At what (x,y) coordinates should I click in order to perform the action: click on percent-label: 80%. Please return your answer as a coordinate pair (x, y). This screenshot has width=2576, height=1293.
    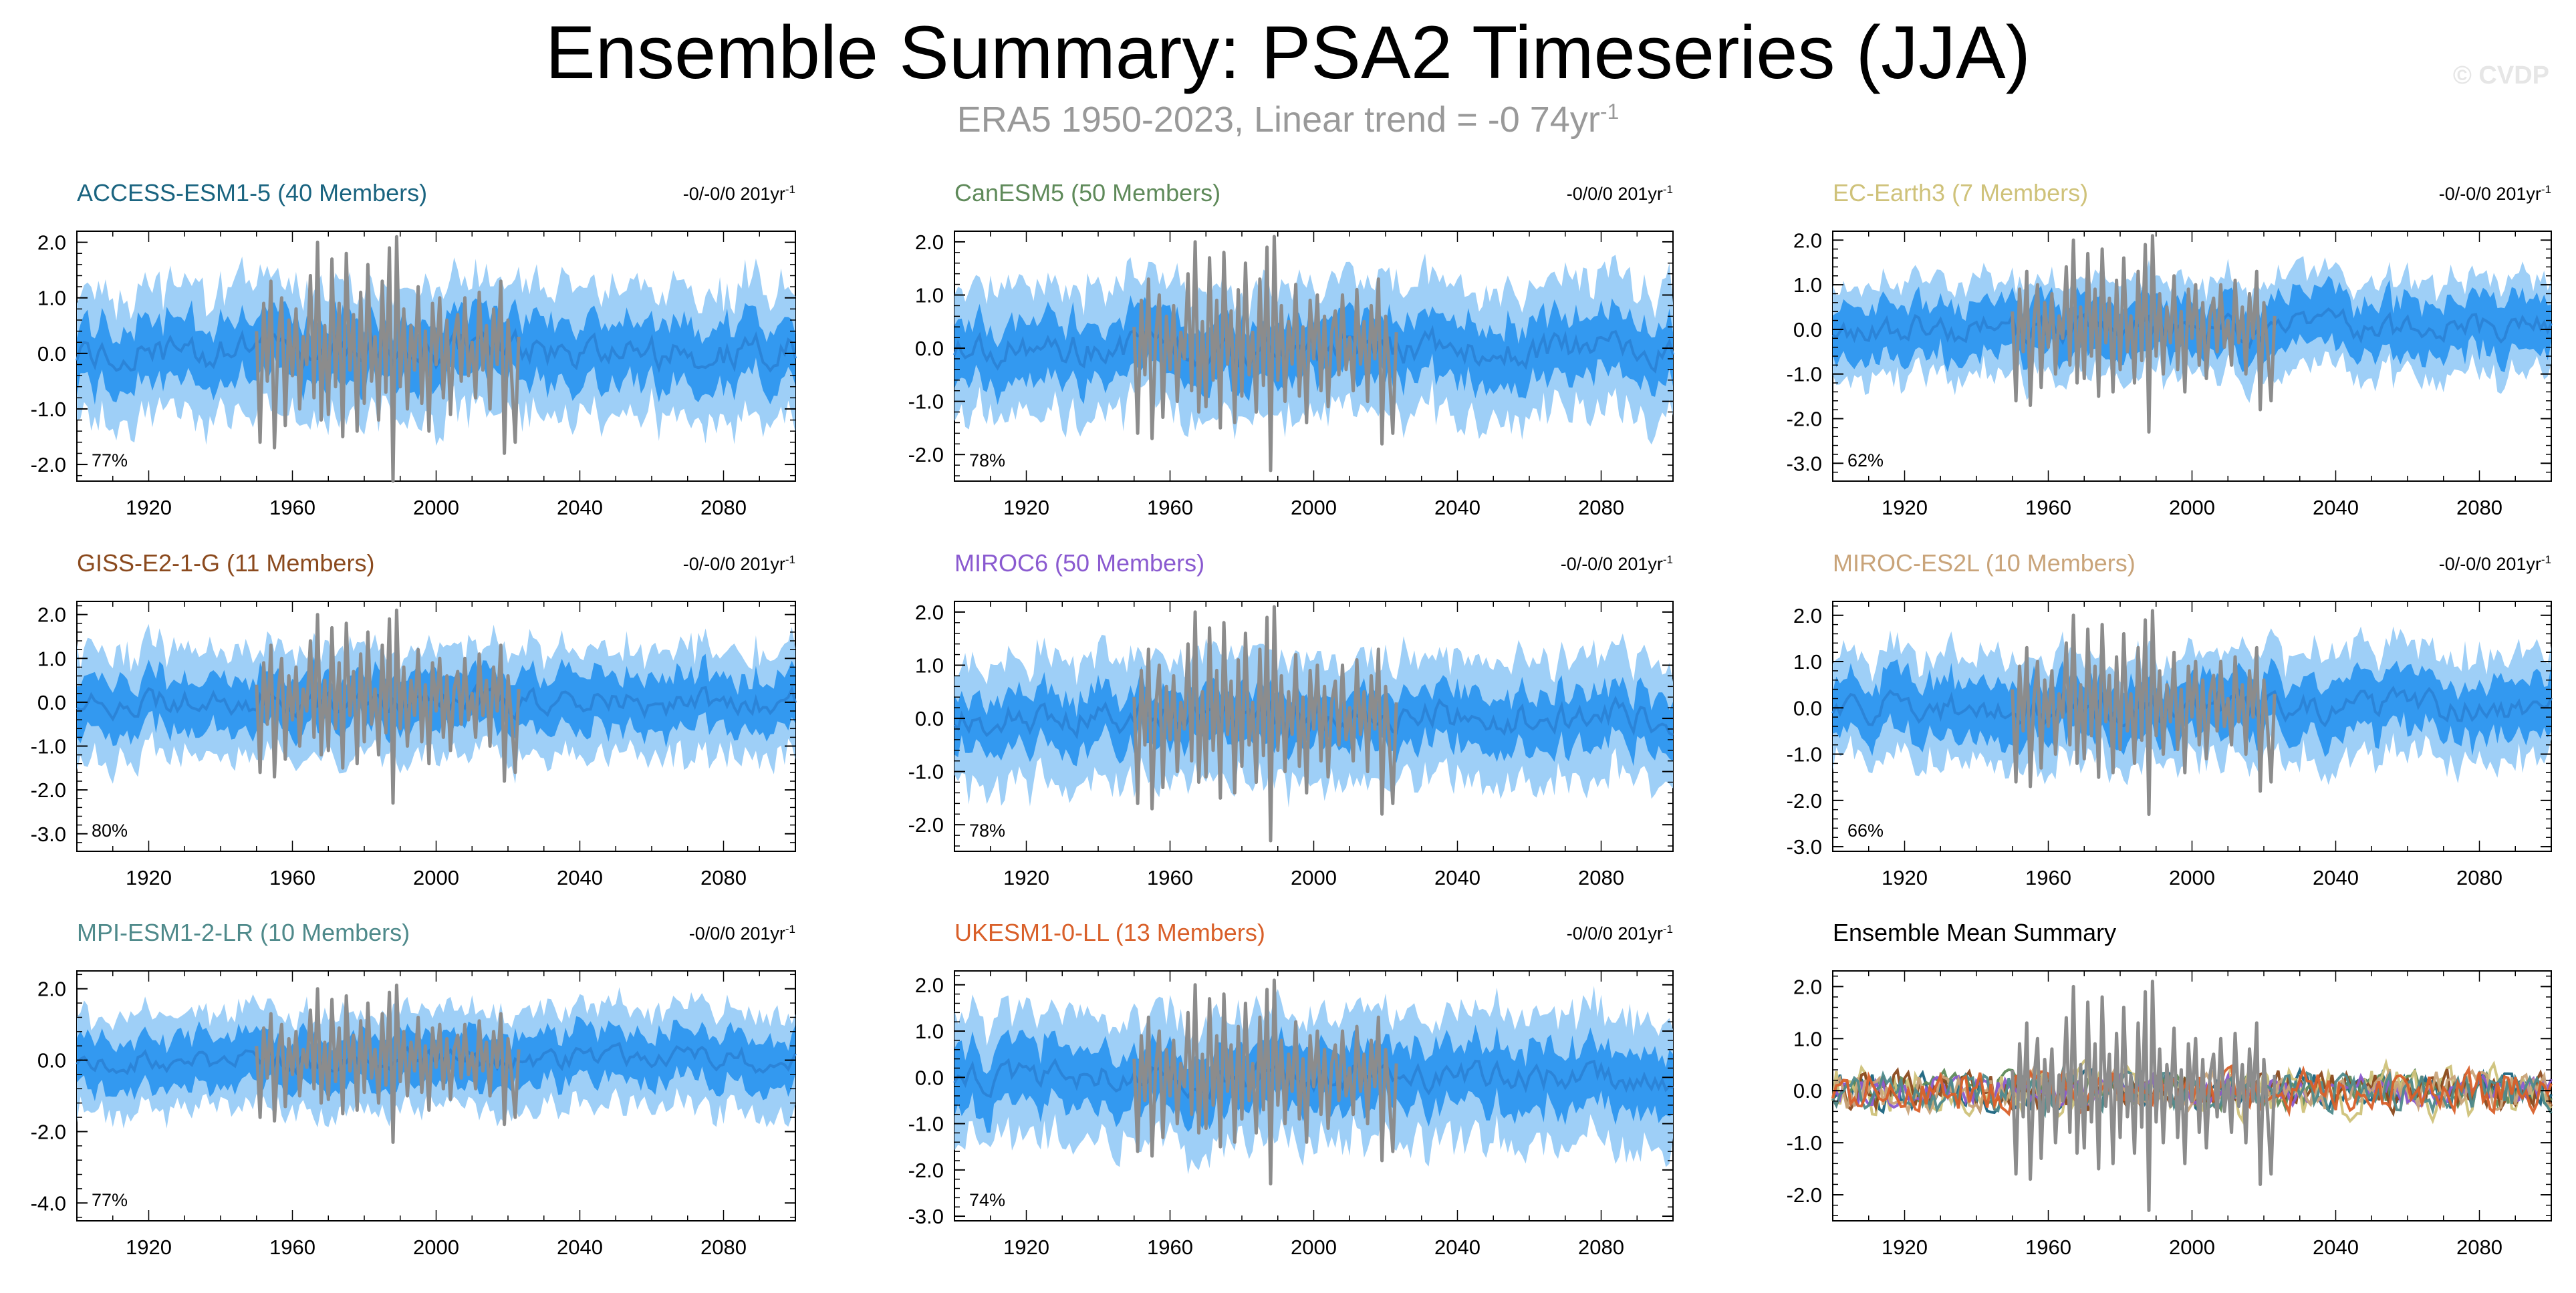
    Looking at the image, I should click on (110, 831).